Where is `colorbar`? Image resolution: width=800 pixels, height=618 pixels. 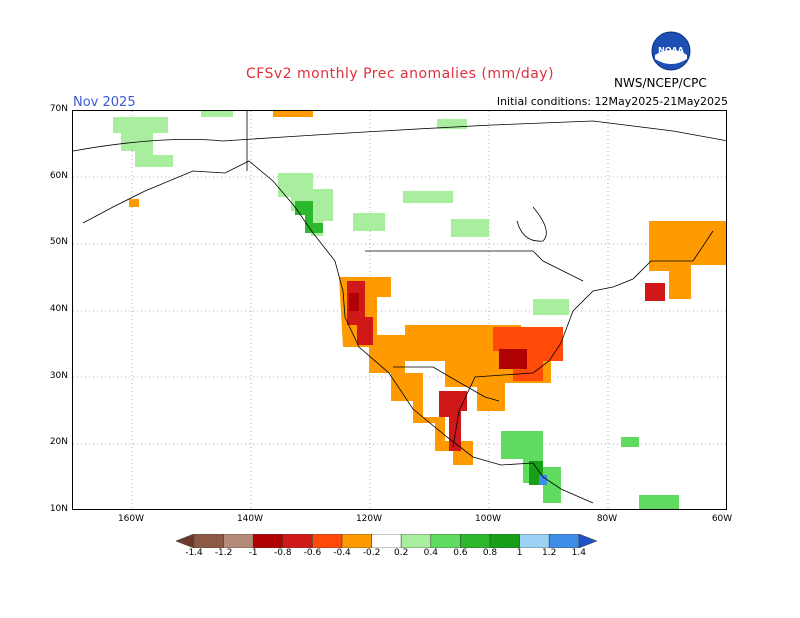 colorbar is located at coordinates (387, 541).